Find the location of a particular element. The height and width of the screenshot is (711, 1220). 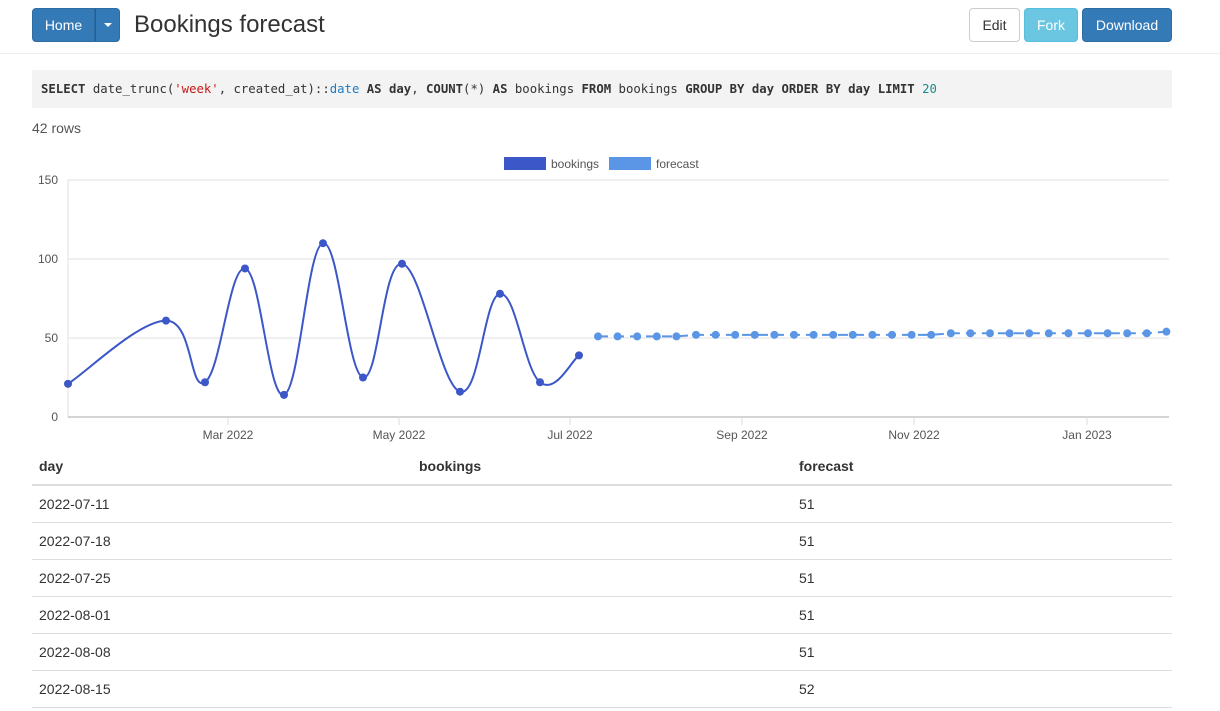

legend-swatch-forecast is located at coordinates (630, 163).